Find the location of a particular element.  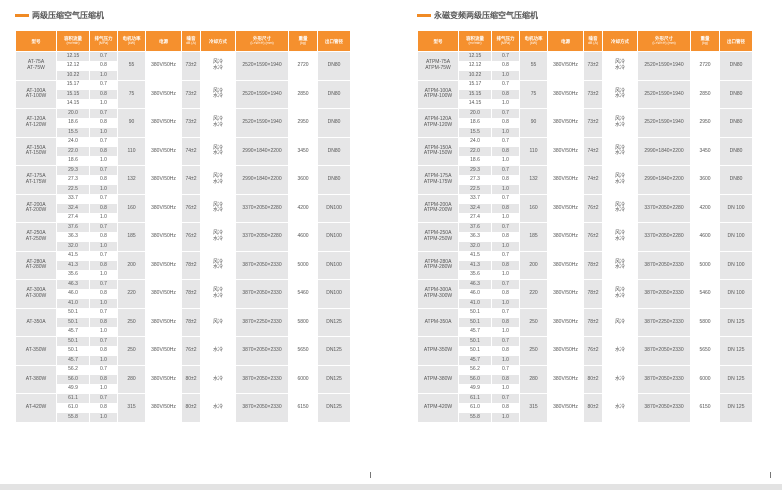

header-label: 型号 is located at coordinates (438, 41).